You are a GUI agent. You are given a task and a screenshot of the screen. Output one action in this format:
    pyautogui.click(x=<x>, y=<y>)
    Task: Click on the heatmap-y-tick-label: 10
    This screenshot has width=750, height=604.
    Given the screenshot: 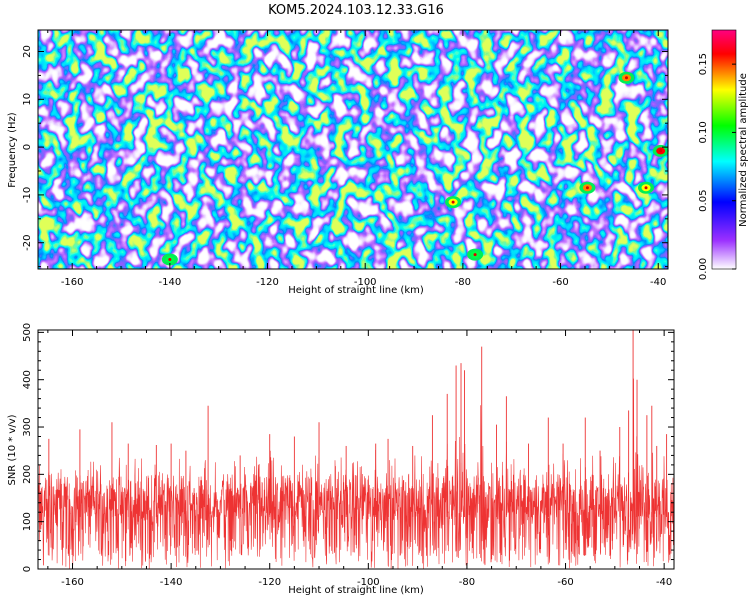 What is the action you would take?
    pyautogui.click(x=27, y=99)
    